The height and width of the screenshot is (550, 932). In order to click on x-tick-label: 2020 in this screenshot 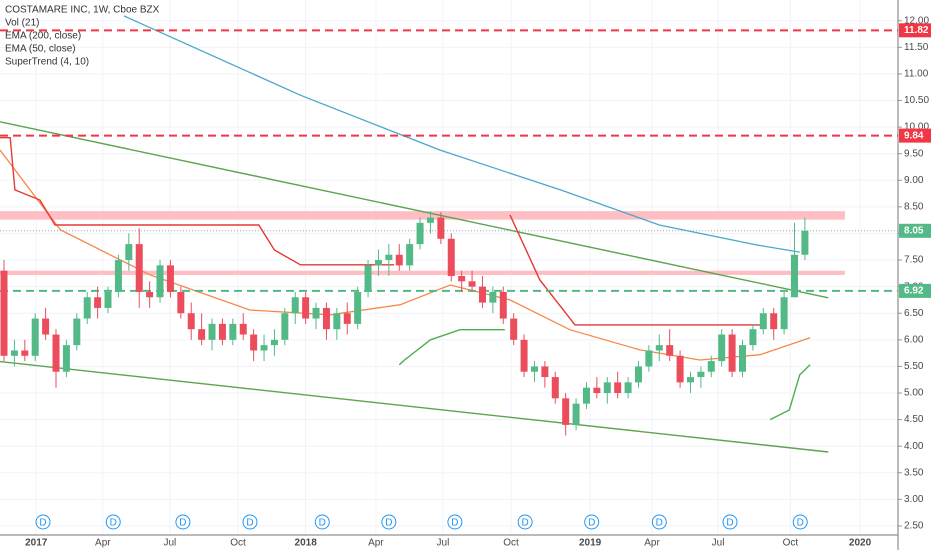, I will do `click(860, 543)`.